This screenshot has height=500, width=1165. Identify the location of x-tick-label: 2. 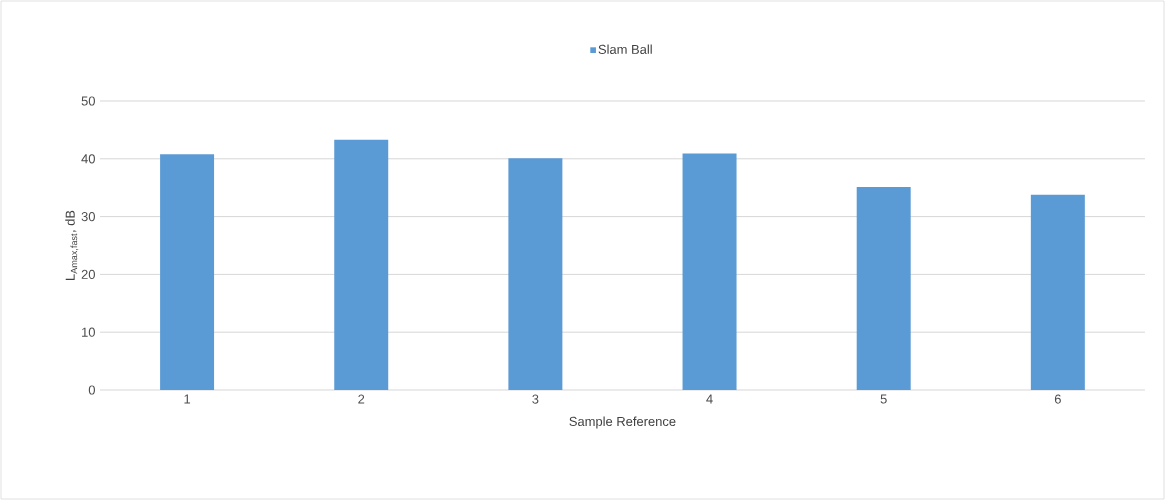
(361, 399).